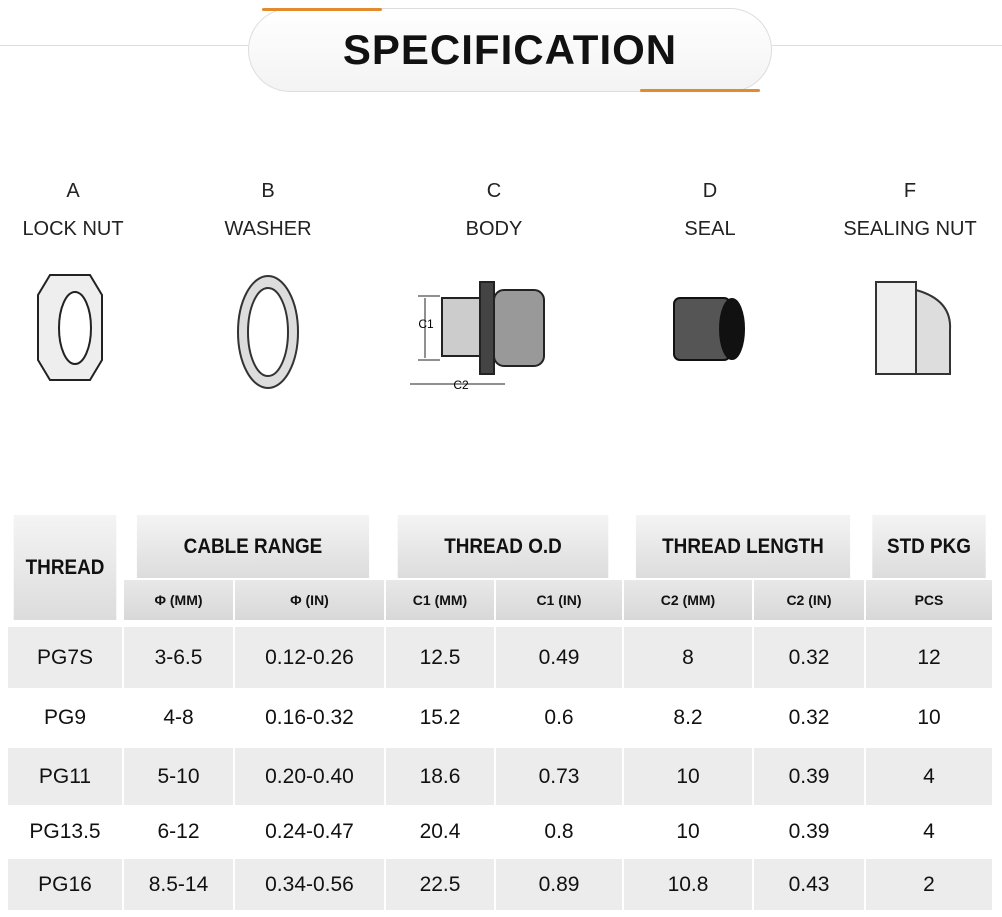 The height and width of the screenshot is (917, 1002). Describe the element at coordinates (929, 884) in the screenshot. I see `table-cell: 2` at that location.